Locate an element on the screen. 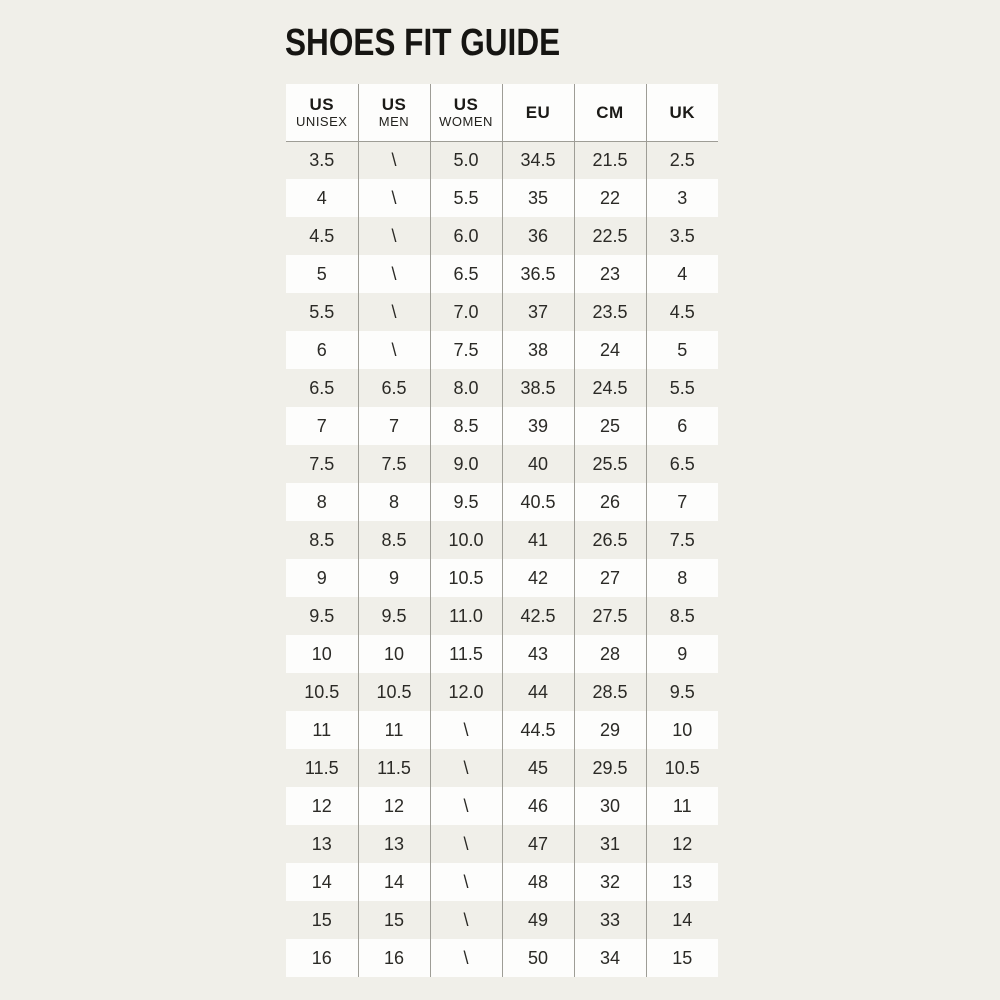 The height and width of the screenshot is (1000, 1000). table-cell: 45 is located at coordinates (538, 768).